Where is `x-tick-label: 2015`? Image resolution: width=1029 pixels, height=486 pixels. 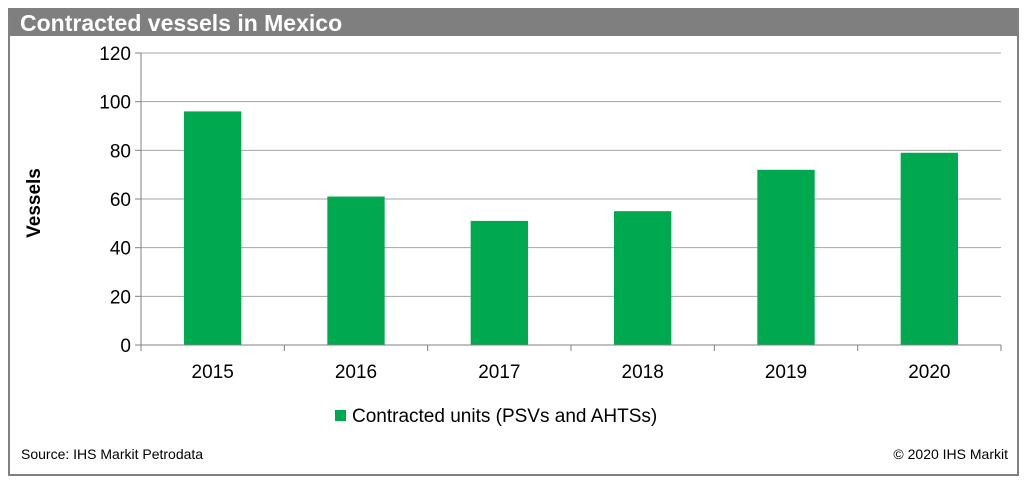
x-tick-label: 2015 is located at coordinates (213, 372).